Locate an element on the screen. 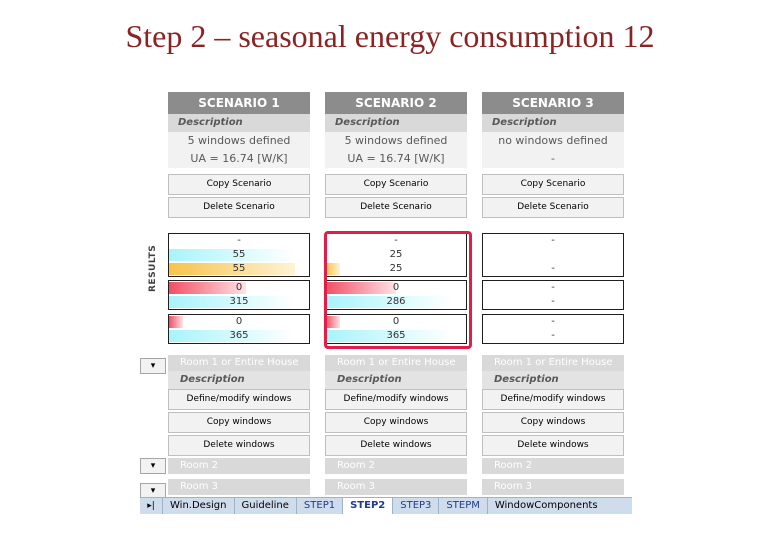  sheet-tab-win-design: Win.Design is located at coordinates (198, 506).